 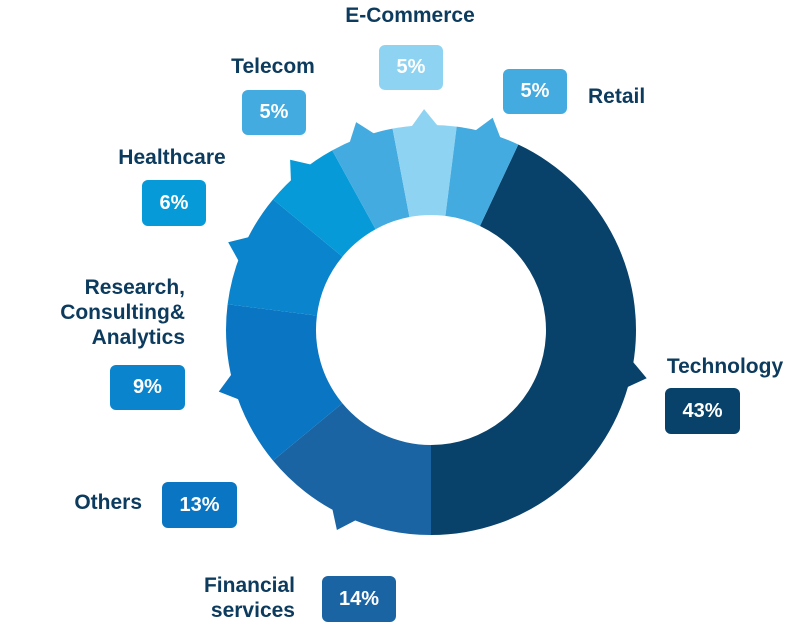 What do you see at coordinates (172, 157) in the screenshot?
I see `category-label: Healthcare` at bounding box center [172, 157].